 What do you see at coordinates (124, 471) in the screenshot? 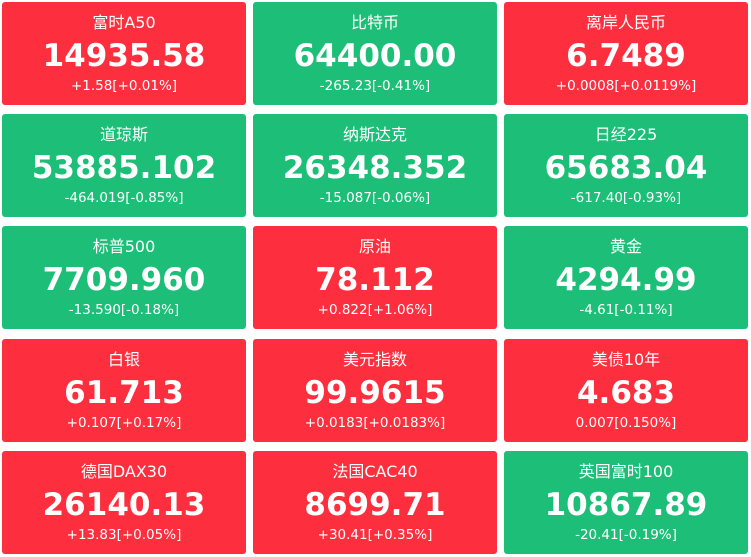
I see `quote-name: 德国DAX30` at bounding box center [124, 471].